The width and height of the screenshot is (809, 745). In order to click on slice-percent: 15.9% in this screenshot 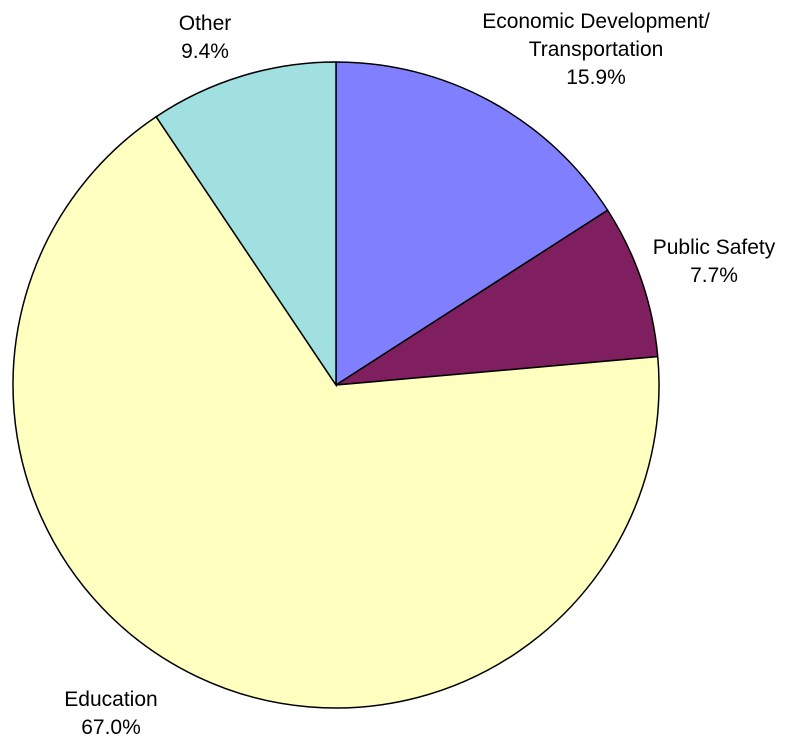, I will do `click(596, 77)`.